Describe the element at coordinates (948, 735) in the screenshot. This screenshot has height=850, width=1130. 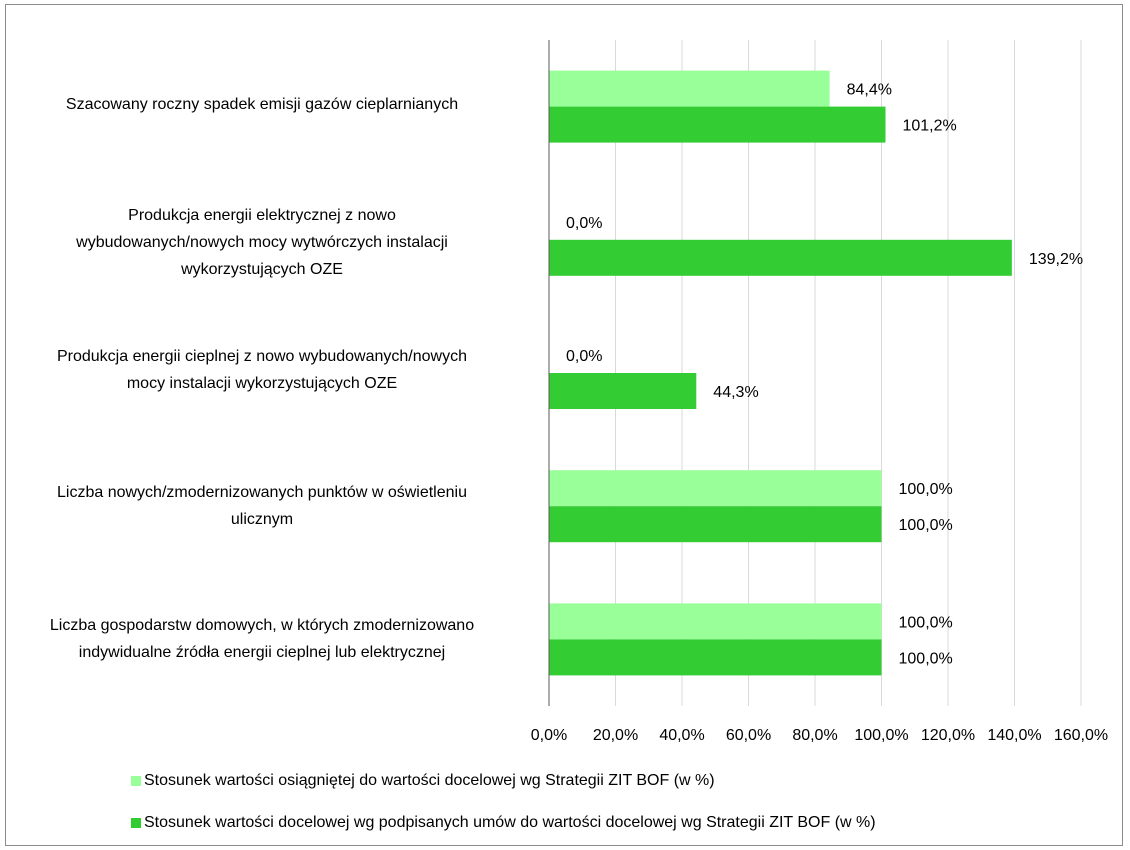
I see `x-tick-label: 120,0%` at that location.